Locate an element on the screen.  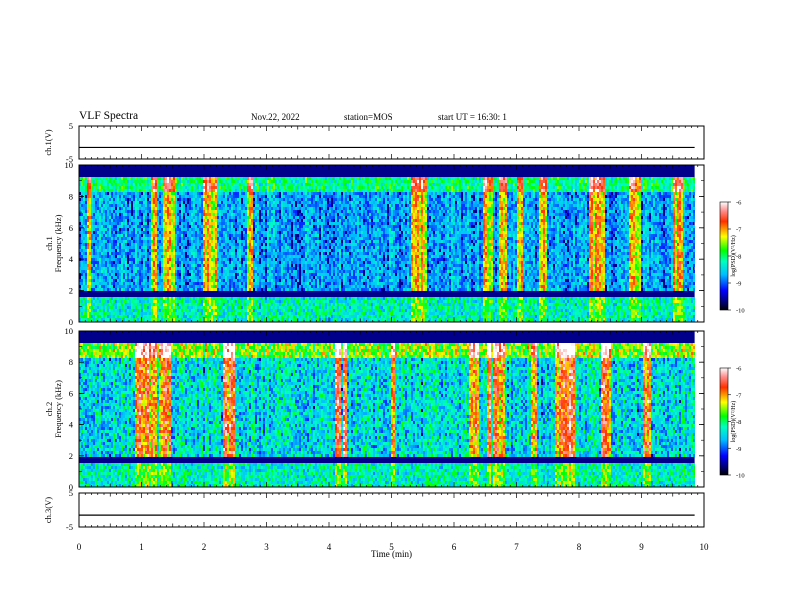
xtick-label: 4 is located at coordinates (329, 547).